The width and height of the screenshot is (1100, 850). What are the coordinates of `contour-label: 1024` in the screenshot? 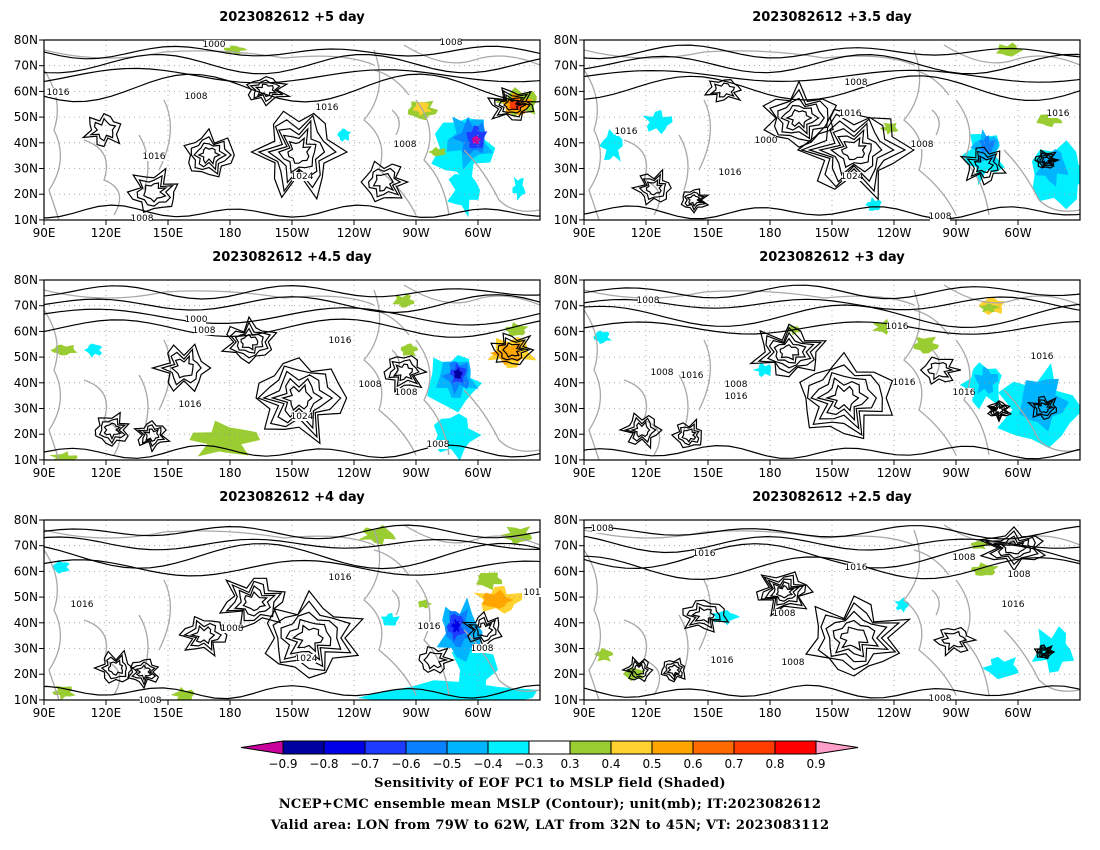 It's located at (302, 177).